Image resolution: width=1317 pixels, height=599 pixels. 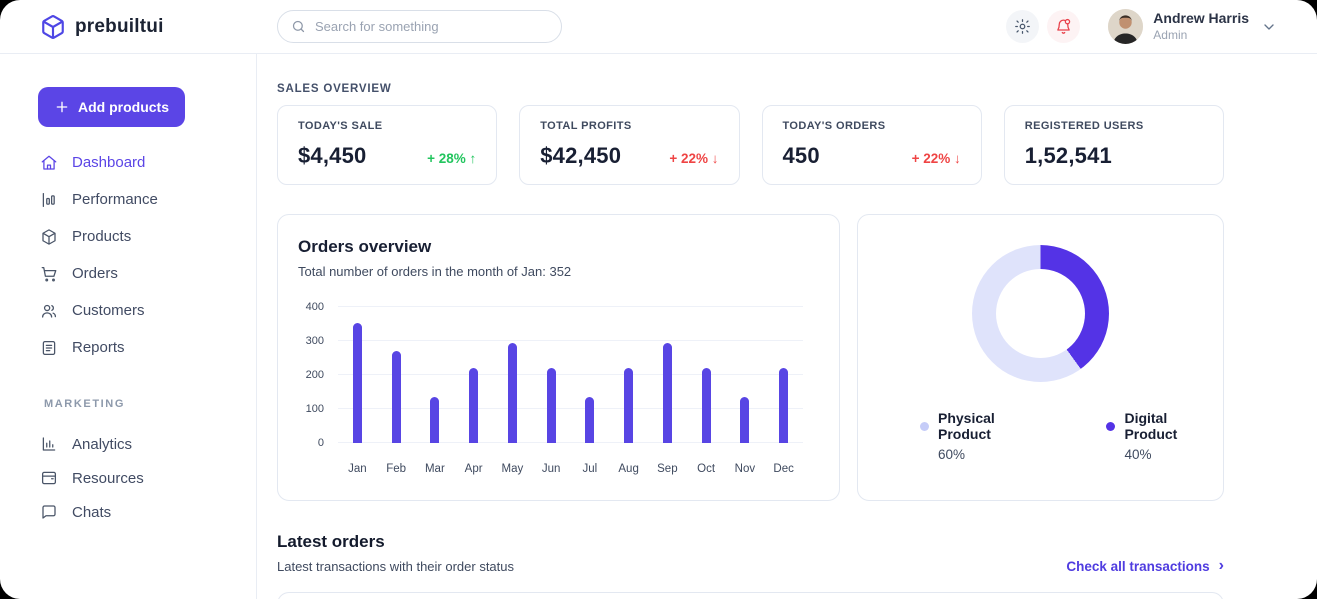 I want to click on users-icon, so click(x=49, y=311).